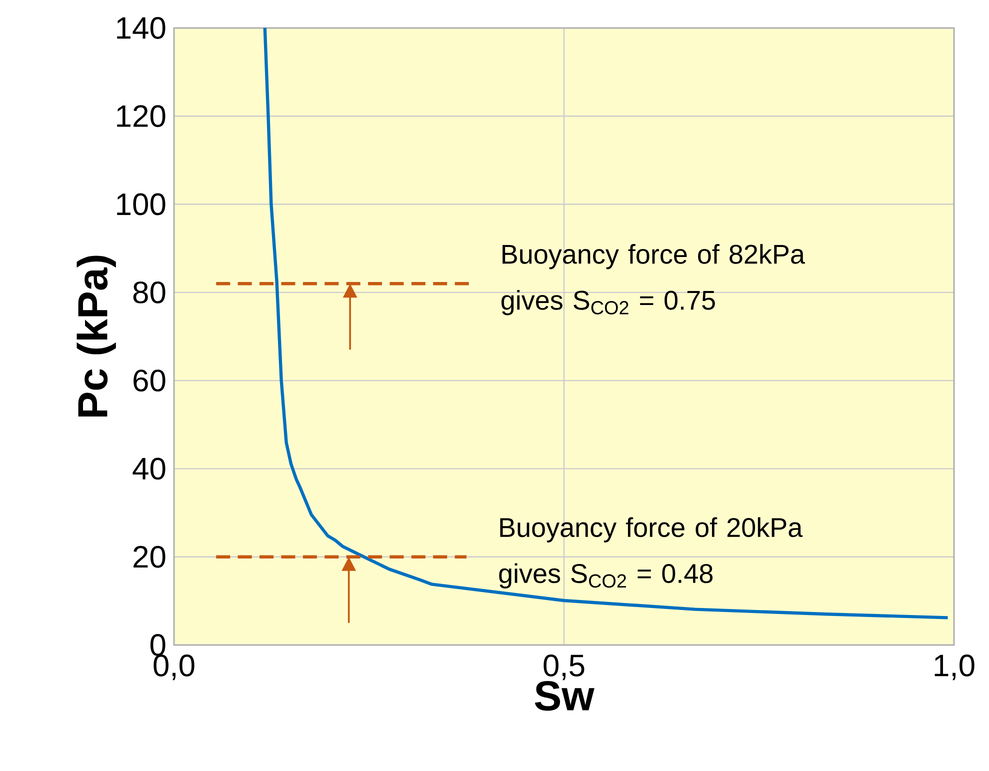 The image size is (989, 771). What do you see at coordinates (954, 667) in the screenshot?
I see `x-tick-label: 1,0` at bounding box center [954, 667].